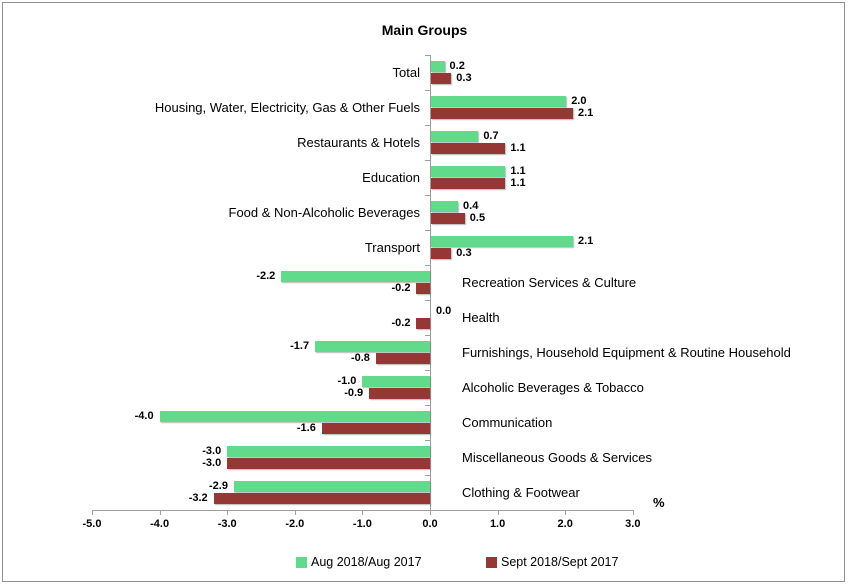 Image resolution: width=849 pixels, height=586 pixels. What do you see at coordinates (360, 357) in the screenshot?
I see `value-label: -0.8` at bounding box center [360, 357].